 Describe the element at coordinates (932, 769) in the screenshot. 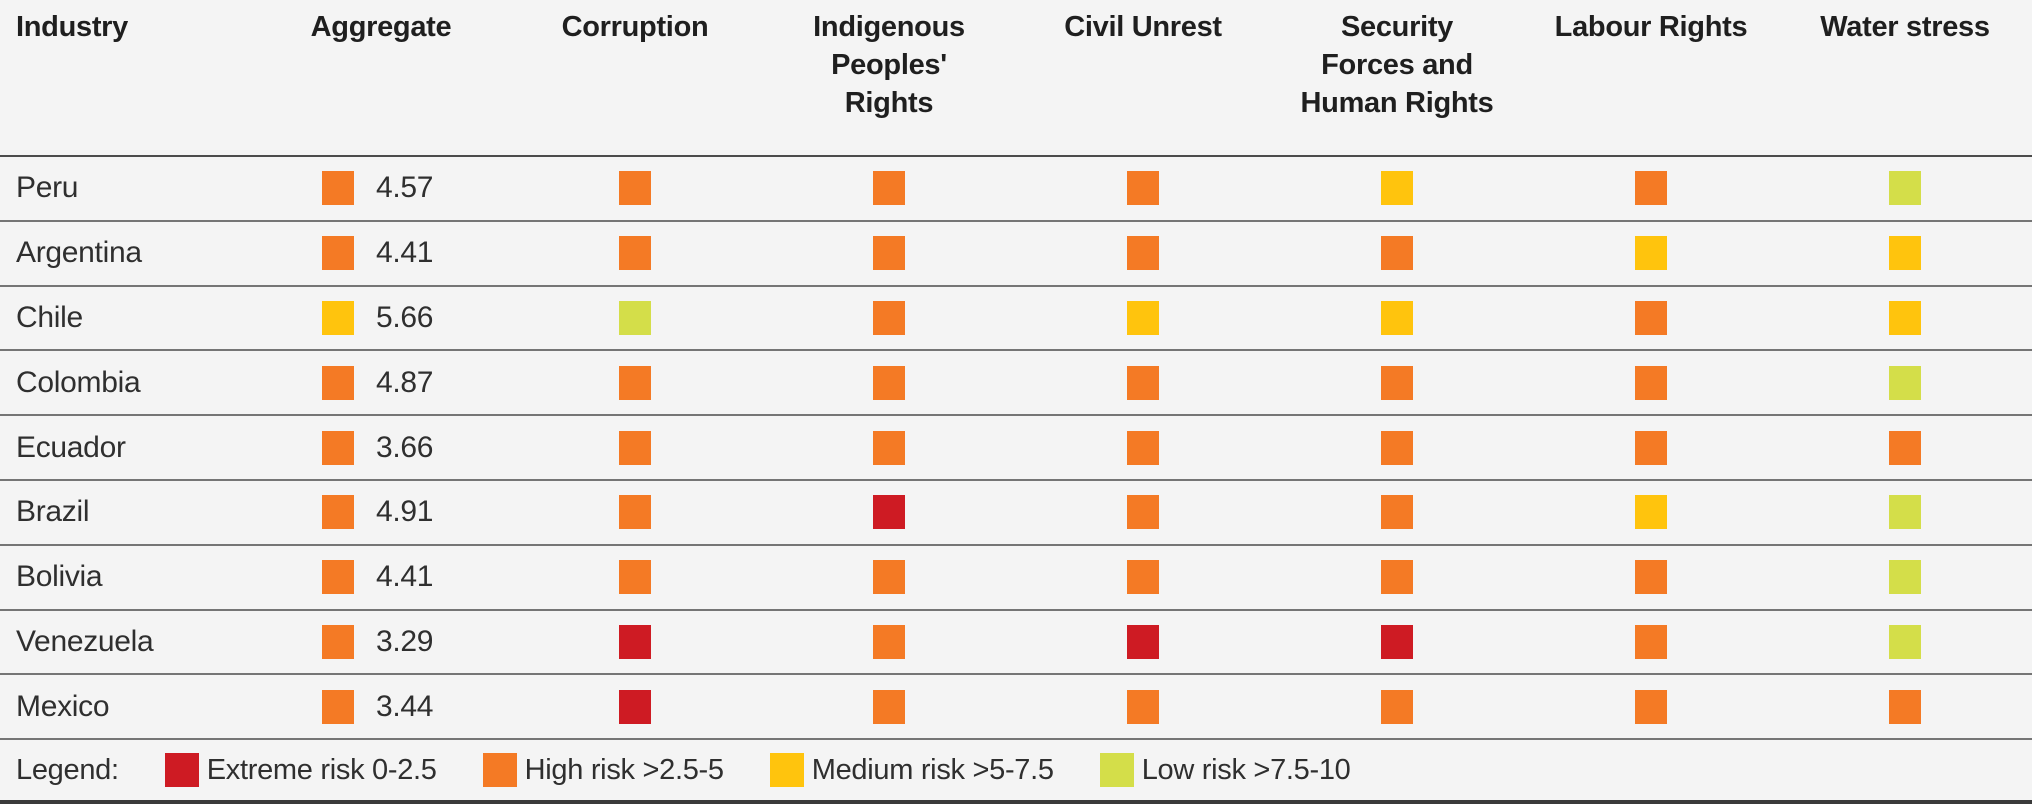

I see `legend-item-label: Medium risk >5-7.5` at that location.